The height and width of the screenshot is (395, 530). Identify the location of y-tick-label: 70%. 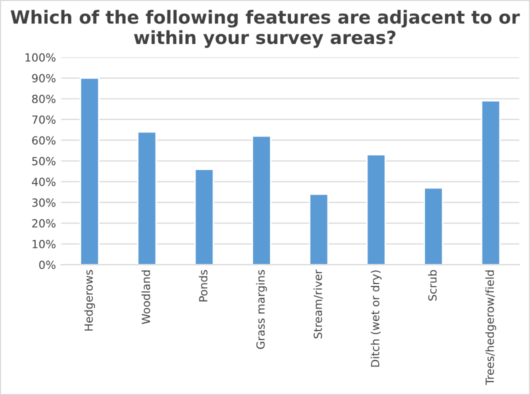
(44, 119).